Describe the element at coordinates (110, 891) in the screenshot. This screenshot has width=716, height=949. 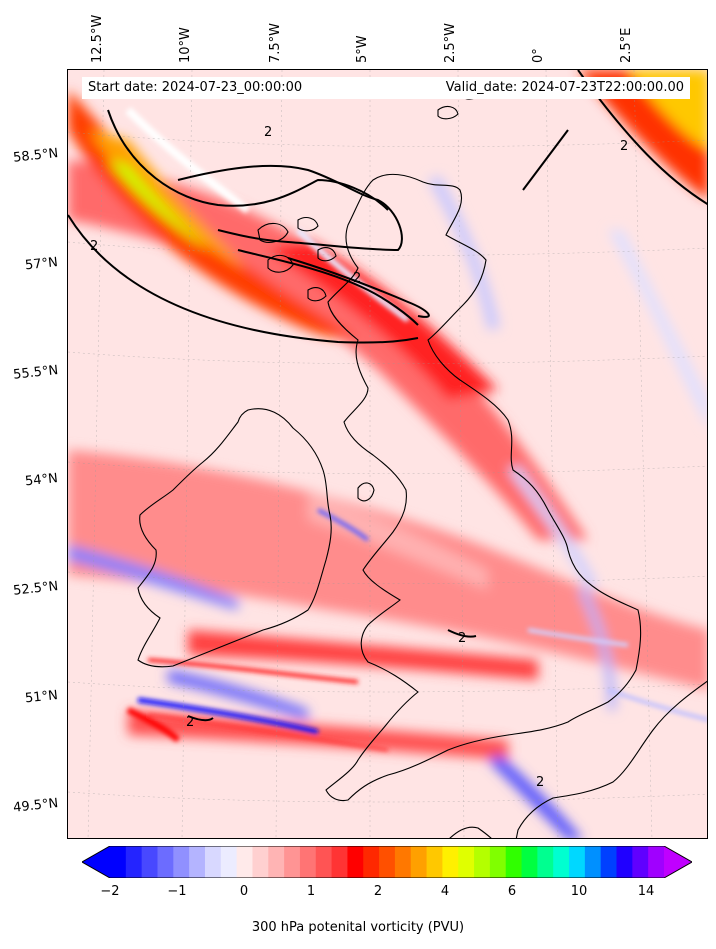
I see `colorbar-tick: −2` at that location.